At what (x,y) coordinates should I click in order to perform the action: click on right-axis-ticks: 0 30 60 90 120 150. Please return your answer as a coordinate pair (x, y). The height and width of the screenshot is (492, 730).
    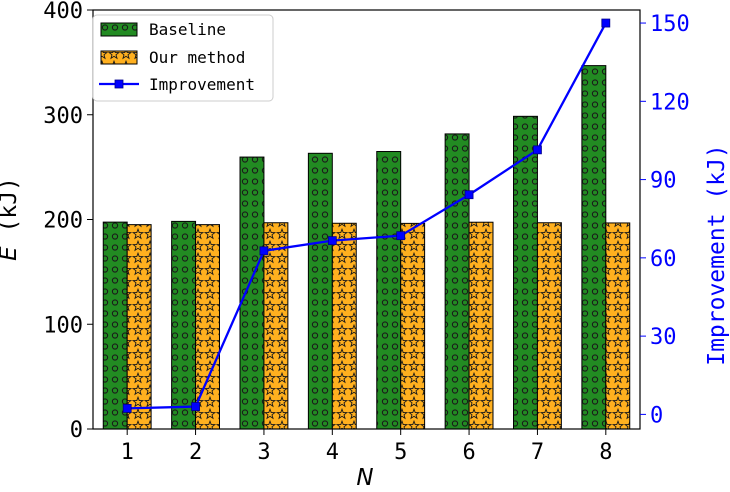
    Looking at the image, I should click on (665, 220).